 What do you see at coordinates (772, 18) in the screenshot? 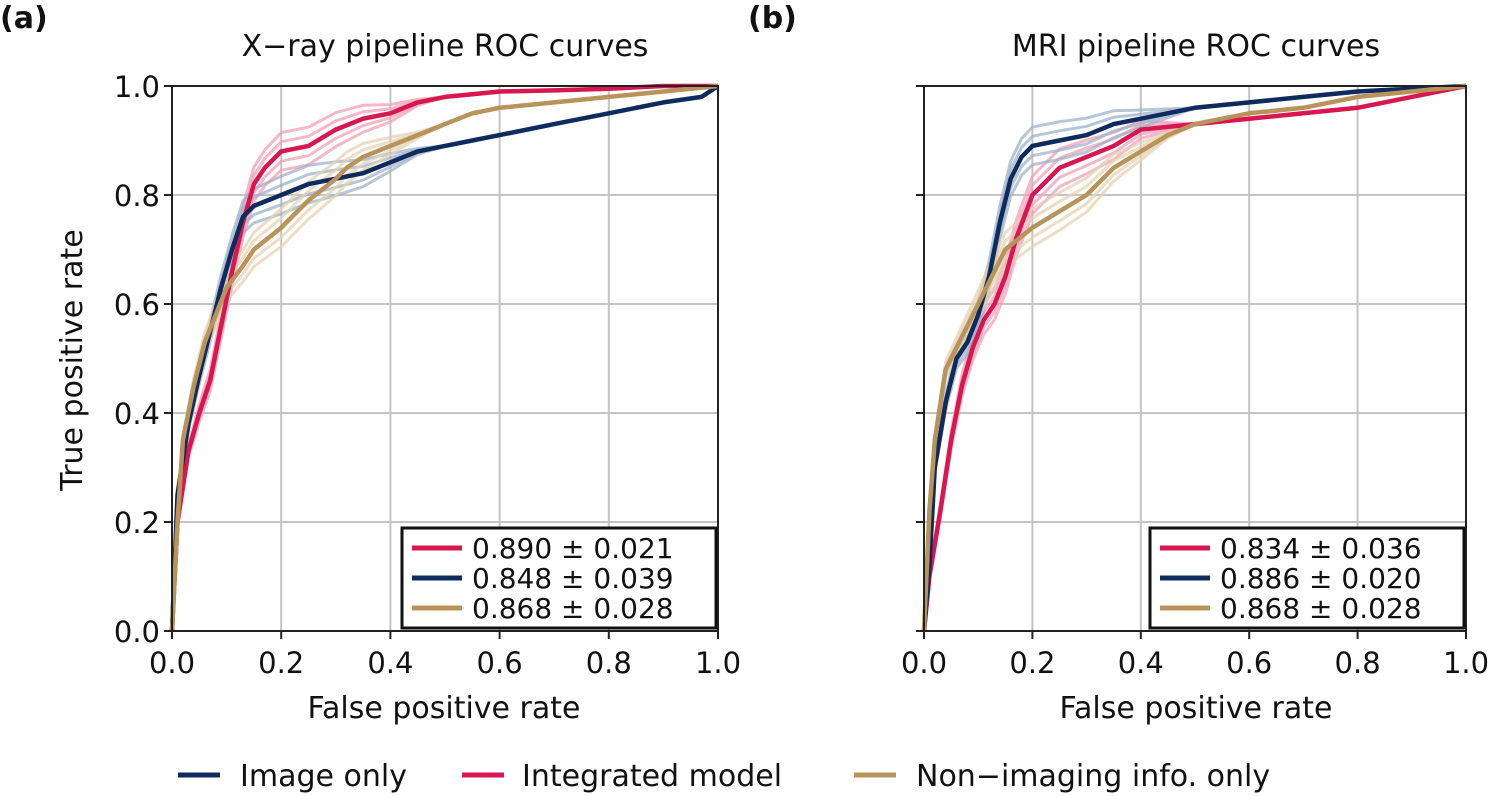
I see `panel-label-b: (b)` at bounding box center [772, 18].